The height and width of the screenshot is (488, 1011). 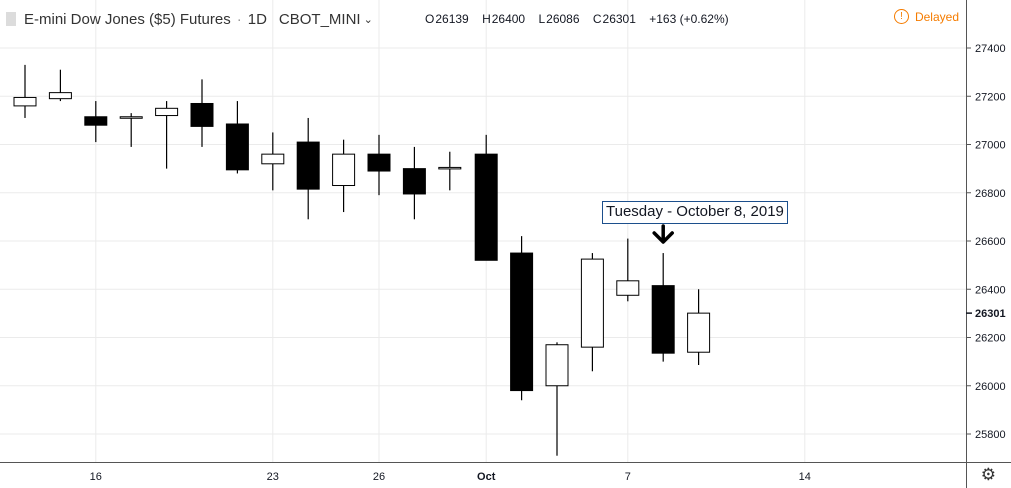 What do you see at coordinates (96, 477) in the screenshot?
I see `x-tick-label: 16` at bounding box center [96, 477].